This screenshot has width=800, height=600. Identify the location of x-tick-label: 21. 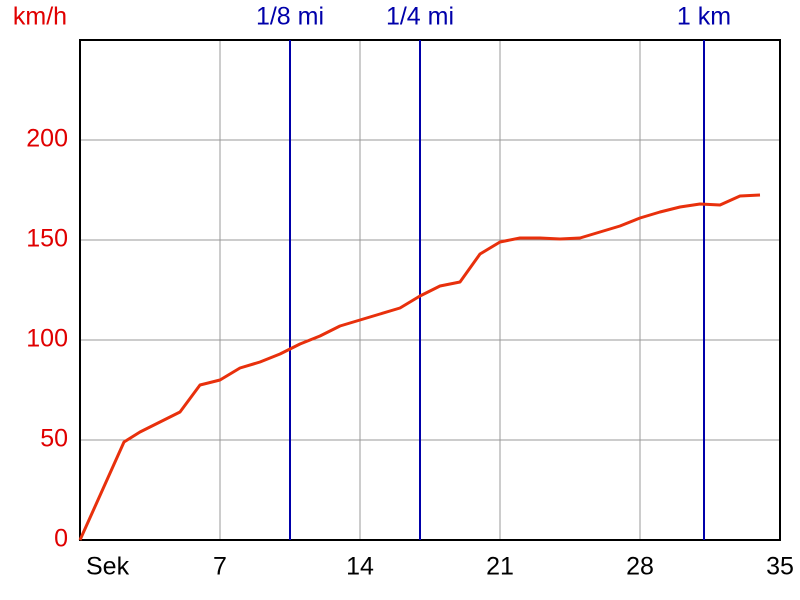
(500, 567).